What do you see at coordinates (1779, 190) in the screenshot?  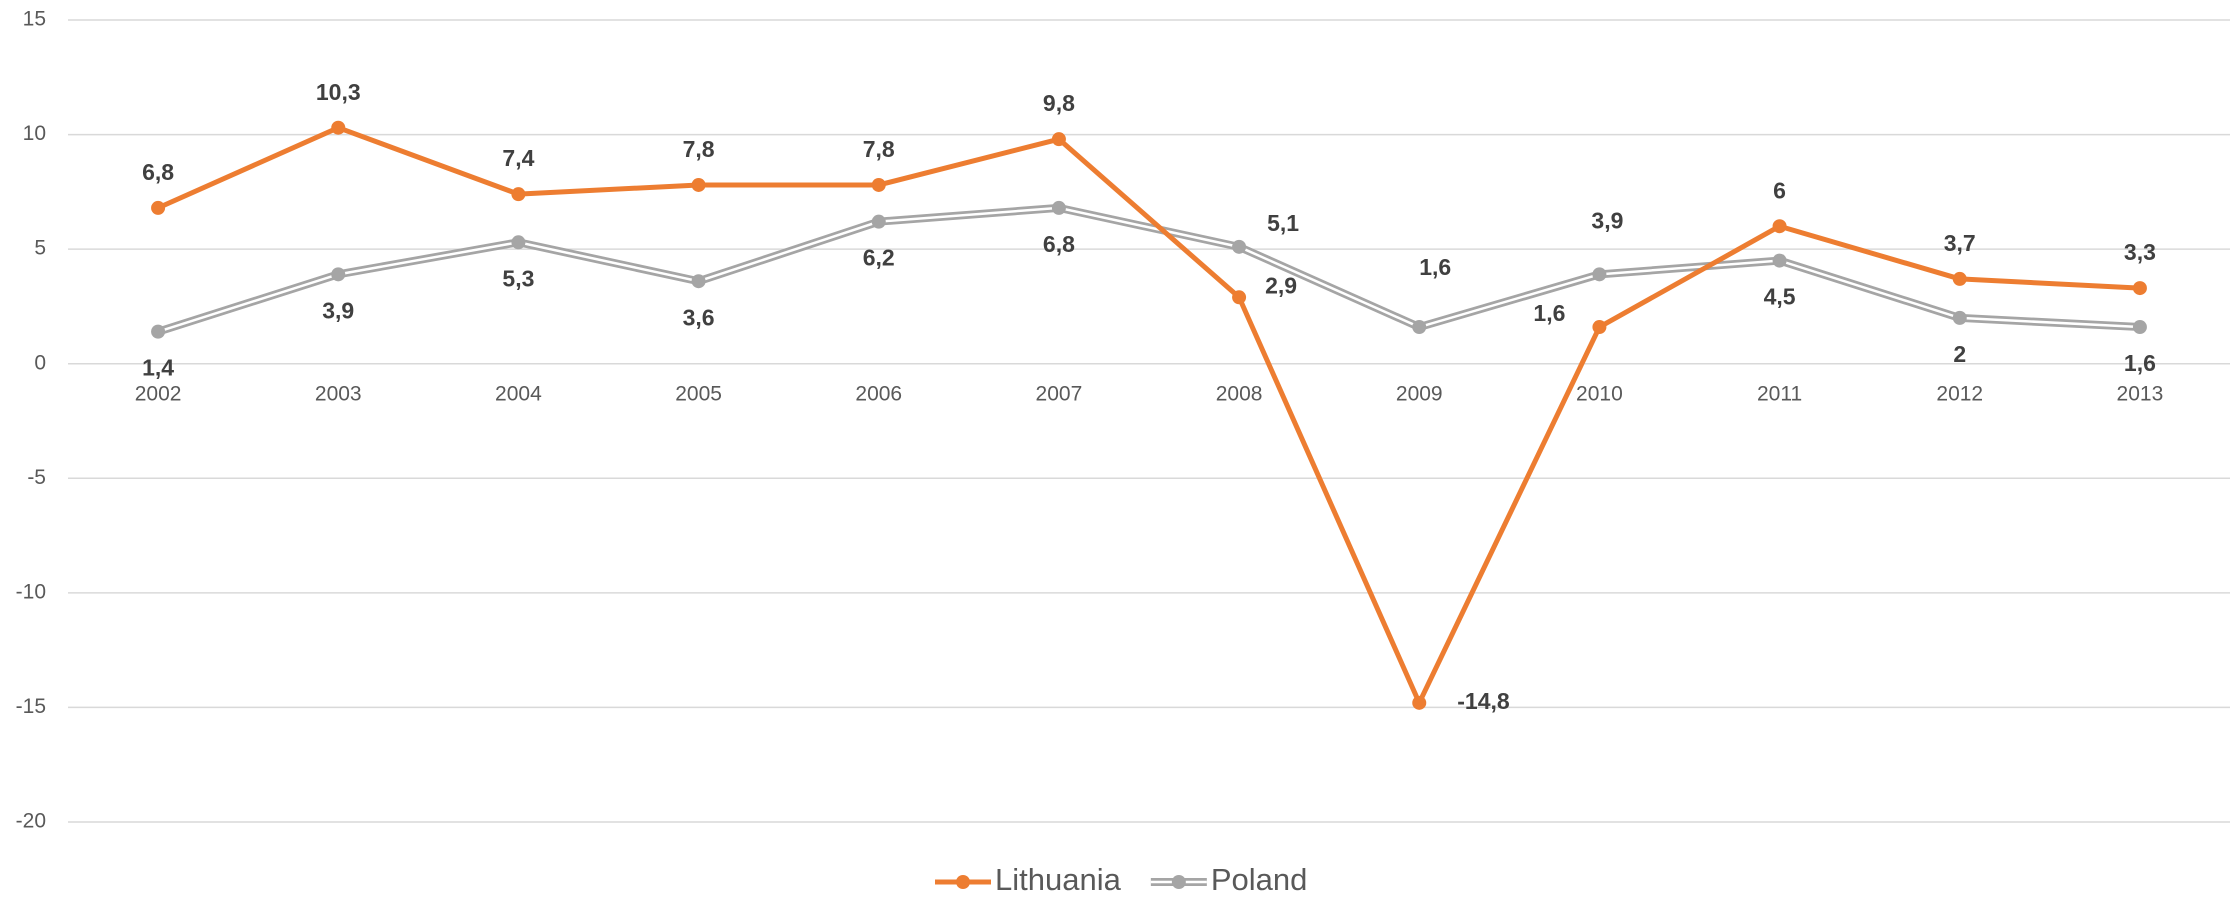 I see `value-label: 6` at bounding box center [1779, 190].